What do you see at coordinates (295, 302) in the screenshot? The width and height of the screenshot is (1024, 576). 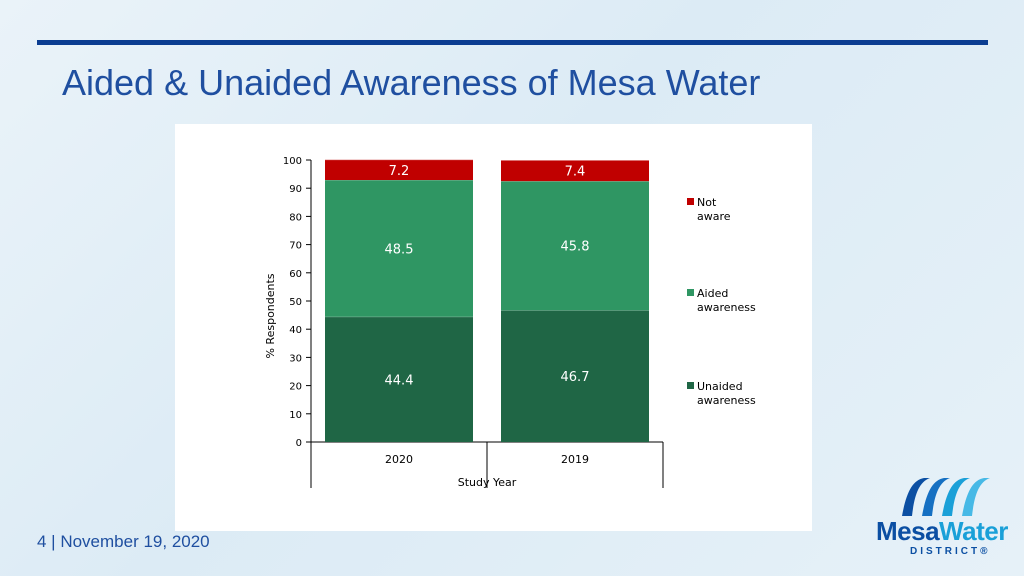 I see `y-tick-label: 50` at bounding box center [295, 302].